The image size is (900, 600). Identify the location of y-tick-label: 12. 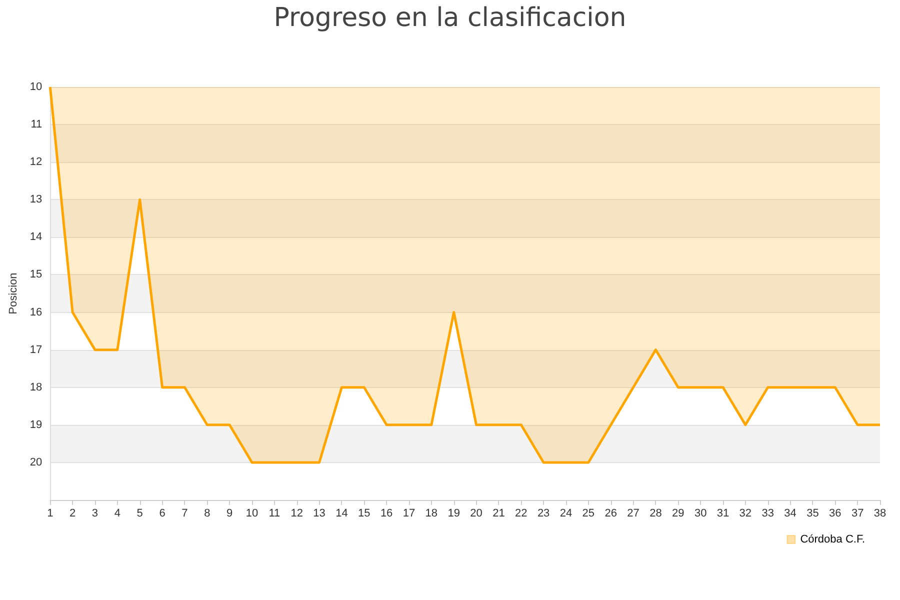
(36, 162).